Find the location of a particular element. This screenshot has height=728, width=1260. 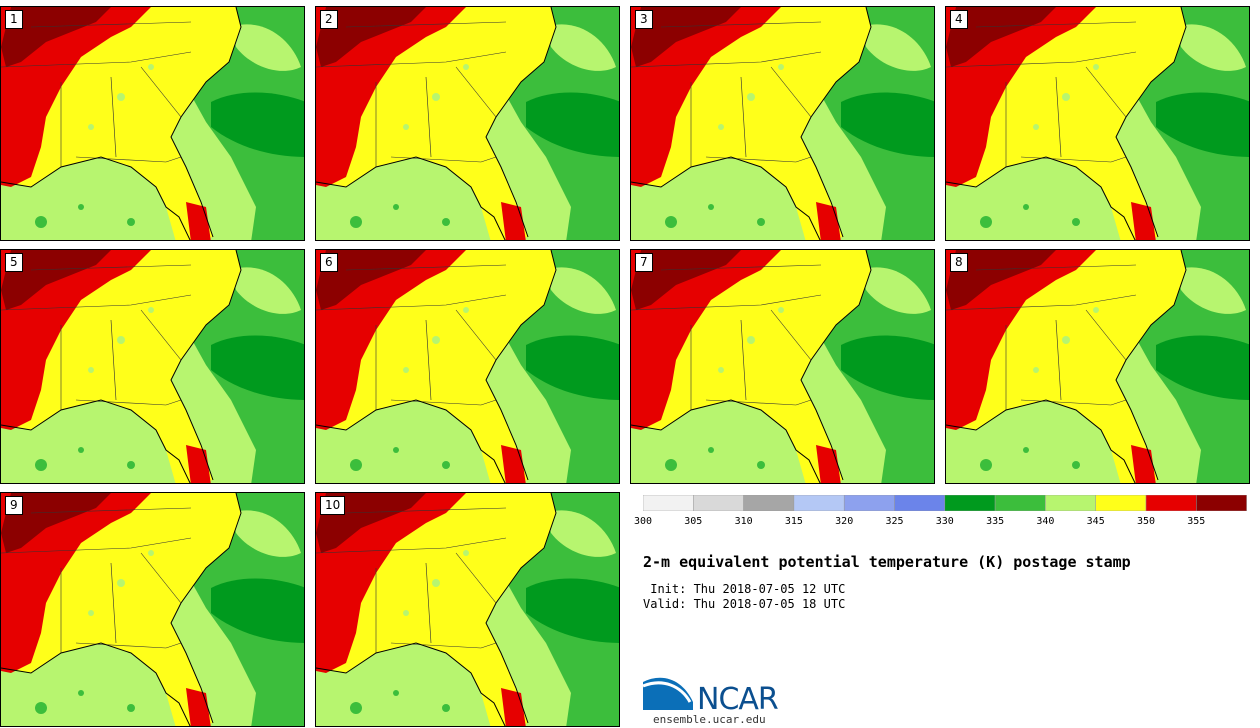

colorbar-tick-label: 335 is located at coordinates (995, 521).